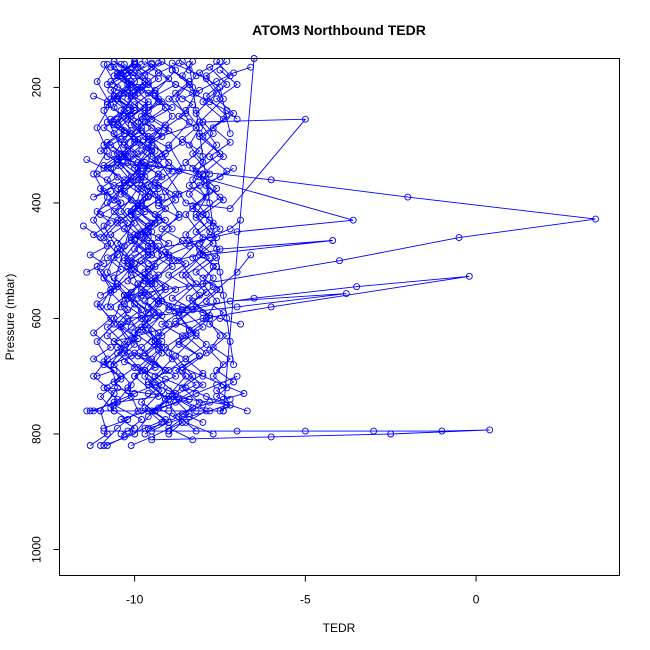  Describe the element at coordinates (339, 30) in the screenshot. I see `chart-title: ATOM3 Northbound TEDR` at that location.